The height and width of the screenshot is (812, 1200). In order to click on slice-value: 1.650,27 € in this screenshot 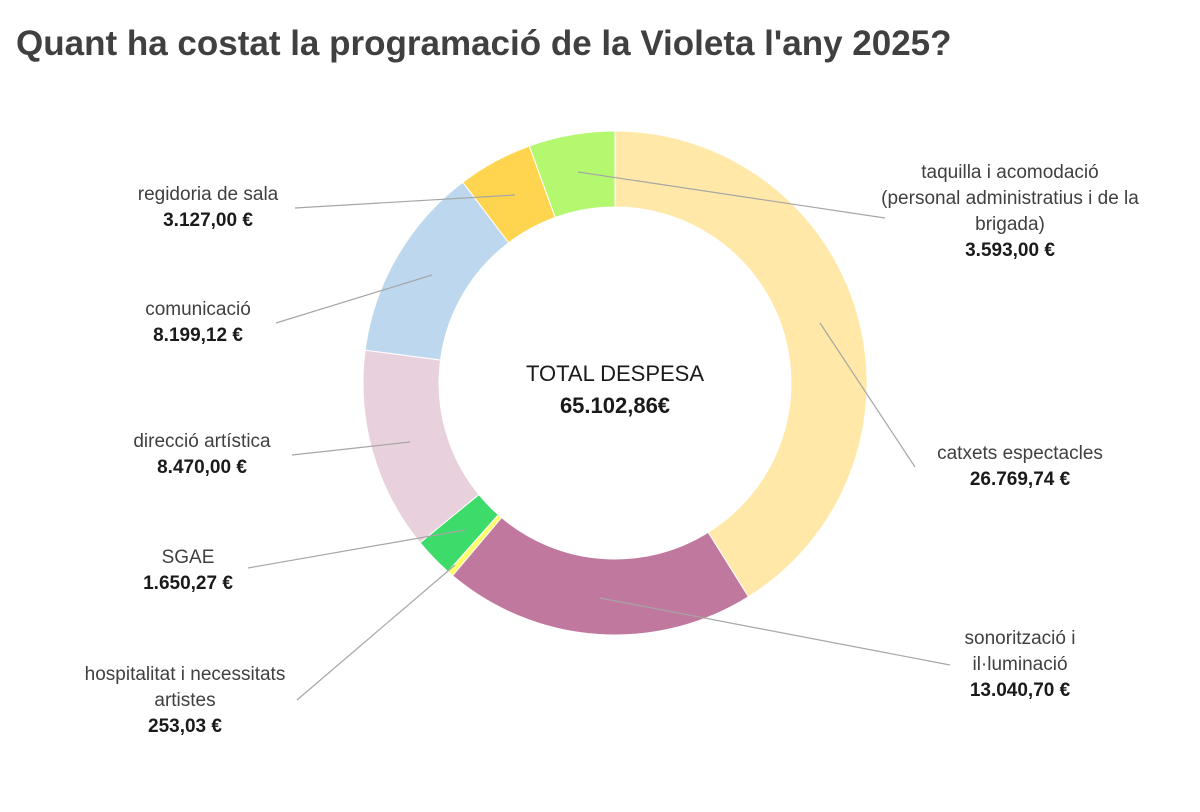, I will do `click(188, 583)`.